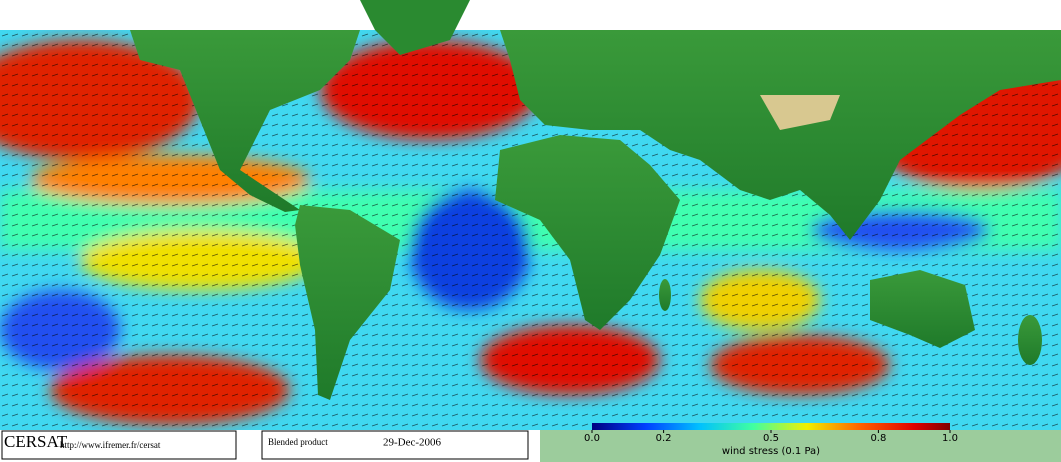  Describe the element at coordinates (950, 438) in the screenshot. I see `colorbar-tick-label: 1.0` at that location.